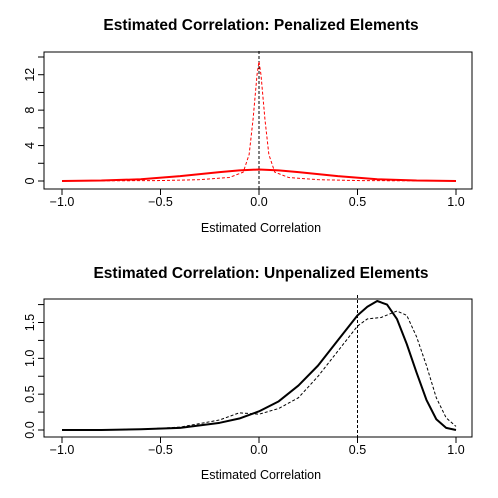 Image resolution: width=498 pixels, height=498 pixels. I want to click on y-tick-label: 8, so click(30, 110).